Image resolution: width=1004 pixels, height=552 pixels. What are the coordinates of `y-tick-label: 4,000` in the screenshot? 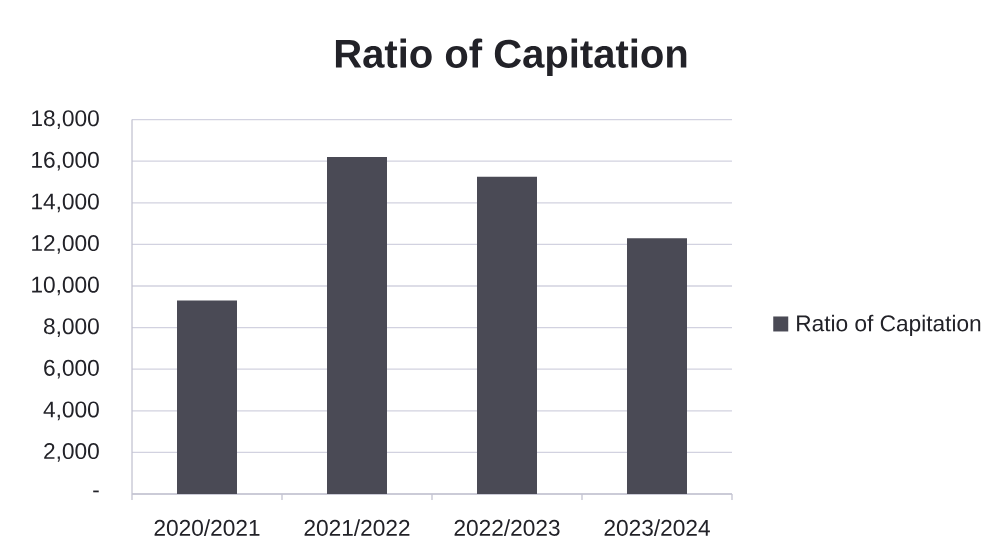 It's located at (71, 411).